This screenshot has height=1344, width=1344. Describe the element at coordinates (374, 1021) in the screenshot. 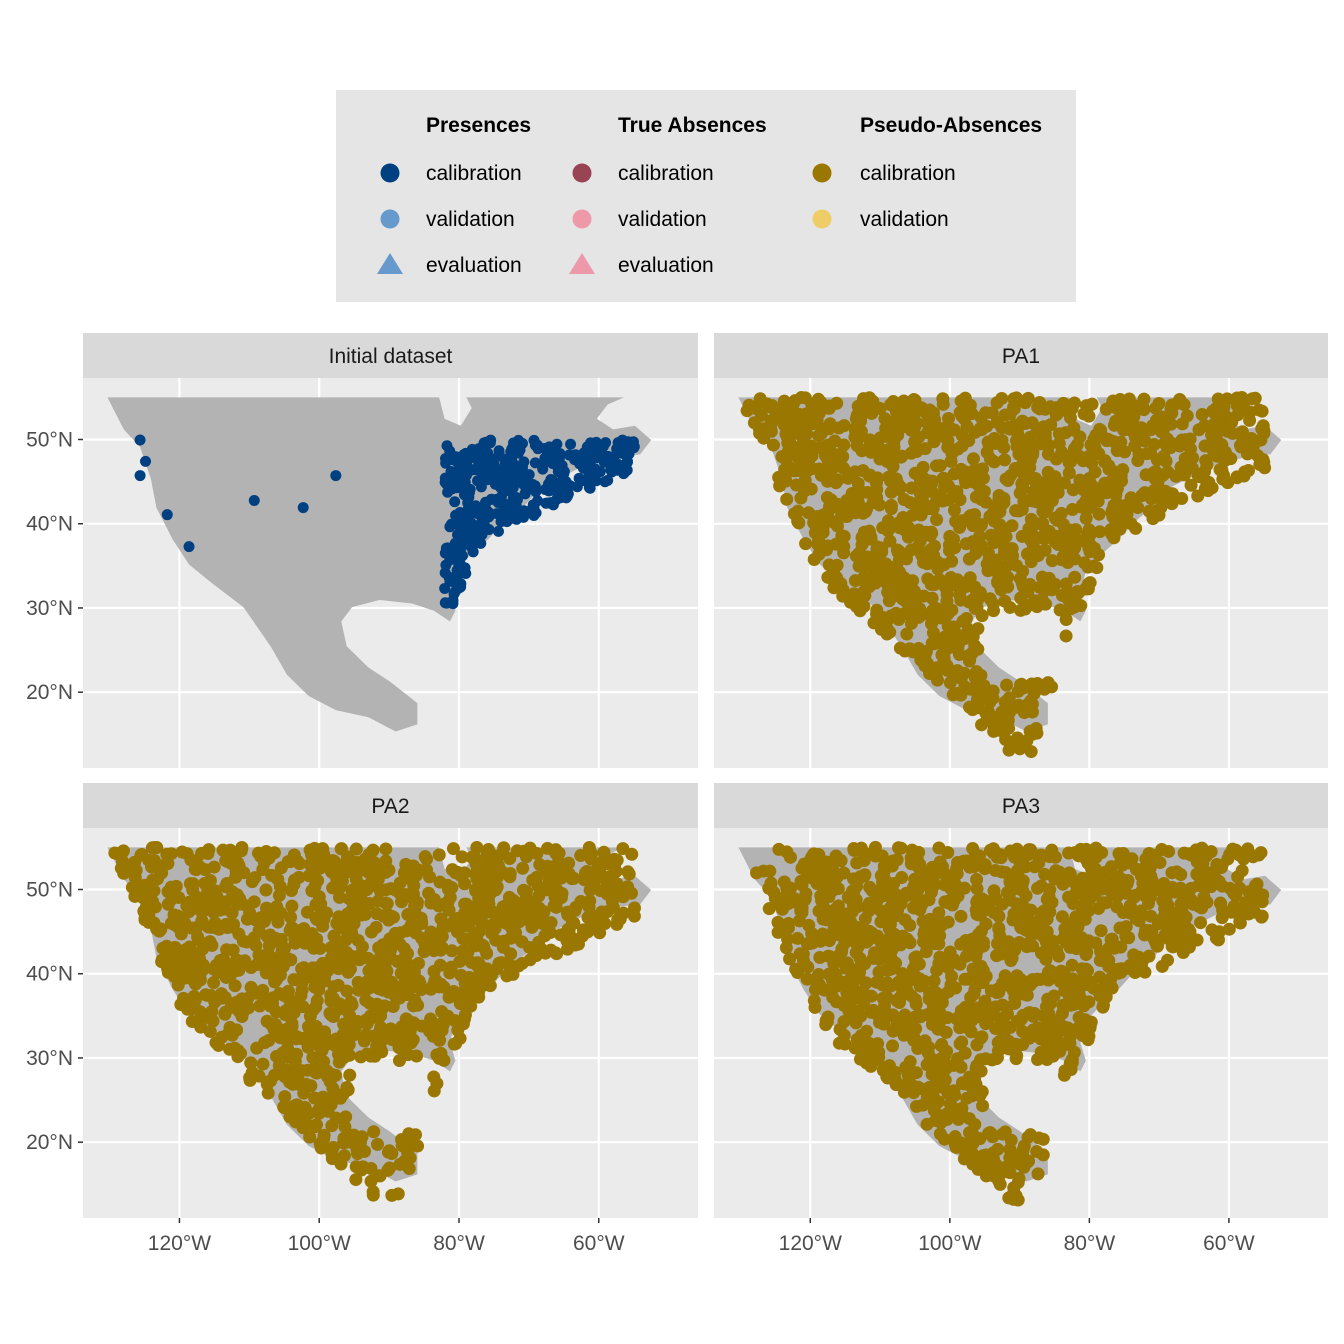

I see `occurrence-points` at that location.